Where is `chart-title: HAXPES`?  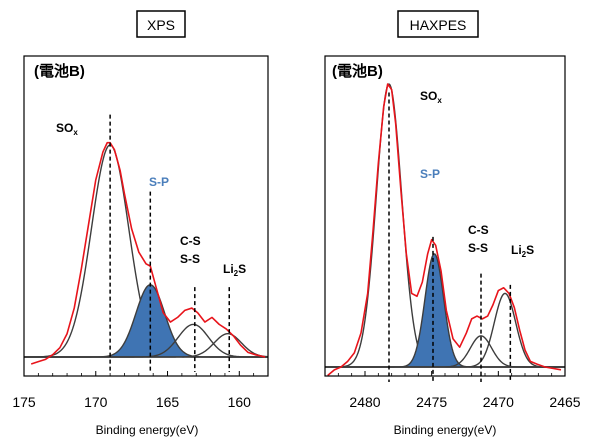
chart-title: HAXPES is located at coordinates (438, 25).